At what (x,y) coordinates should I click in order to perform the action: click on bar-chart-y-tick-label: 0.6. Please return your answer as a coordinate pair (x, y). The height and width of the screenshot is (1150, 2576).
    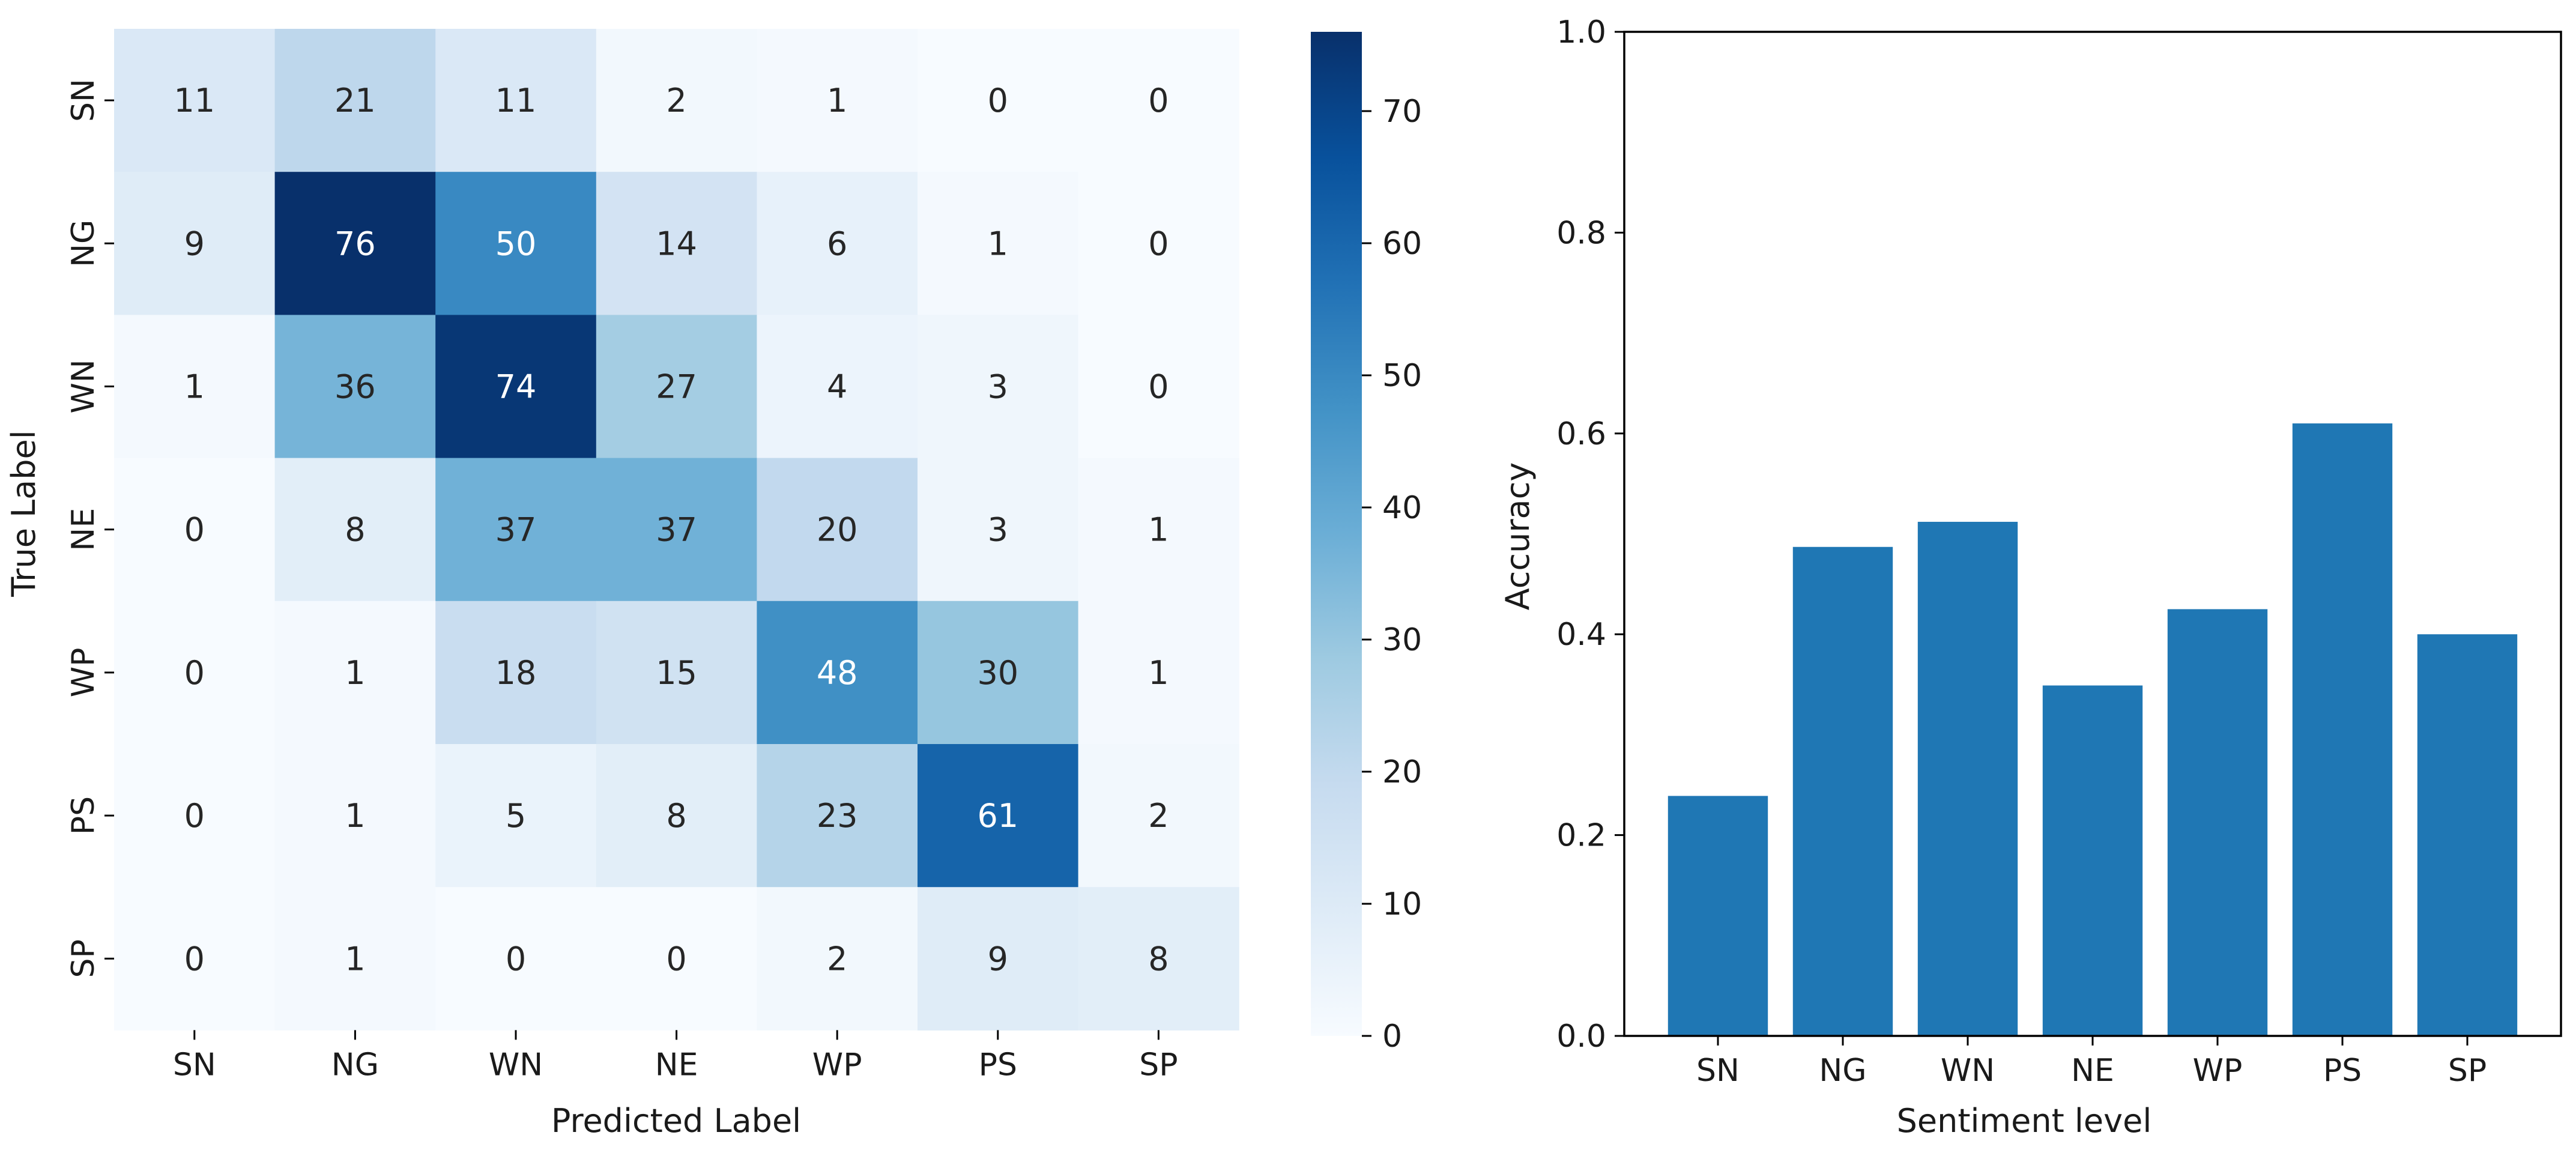
    Looking at the image, I should click on (1581, 434).